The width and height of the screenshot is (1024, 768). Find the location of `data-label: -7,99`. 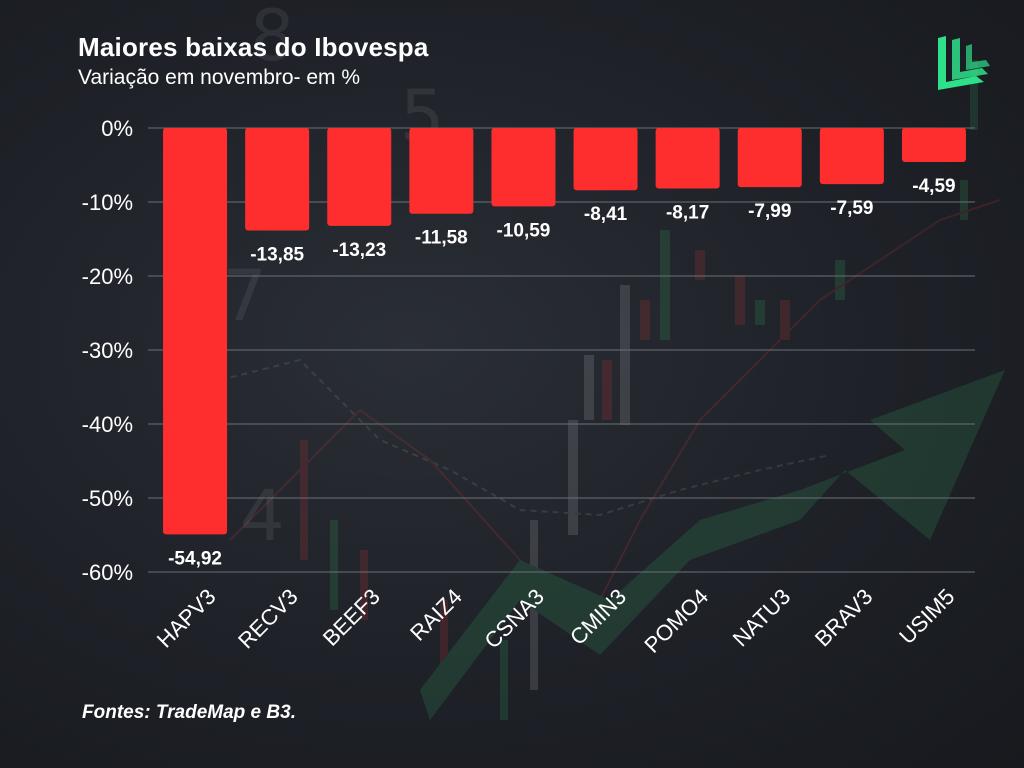

data-label: -7,99 is located at coordinates (769, 211).